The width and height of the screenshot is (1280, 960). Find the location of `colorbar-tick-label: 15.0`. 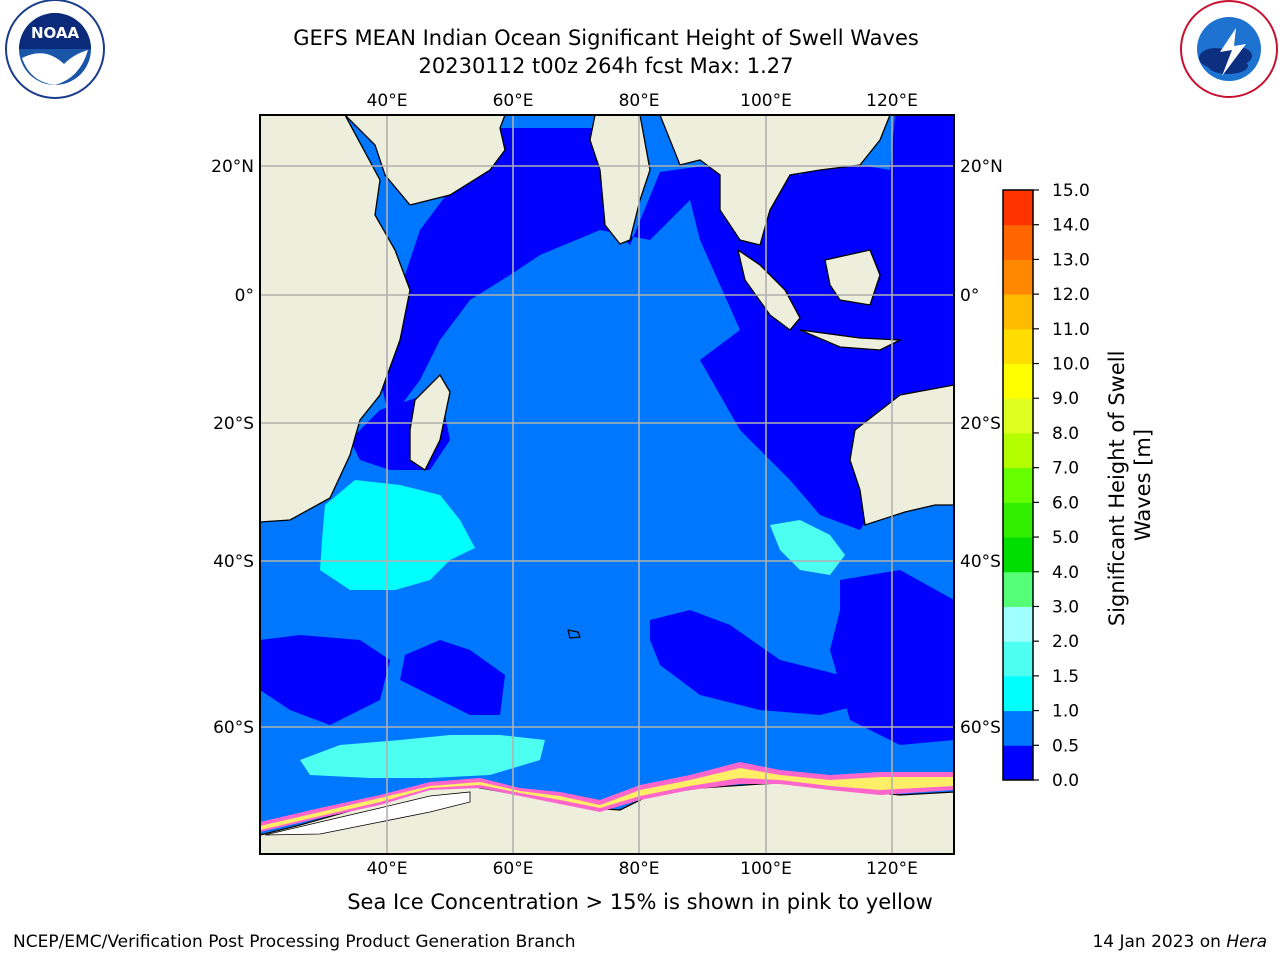

colorbar-tick-label: 15.0 is located at coordinates (1071, 191).